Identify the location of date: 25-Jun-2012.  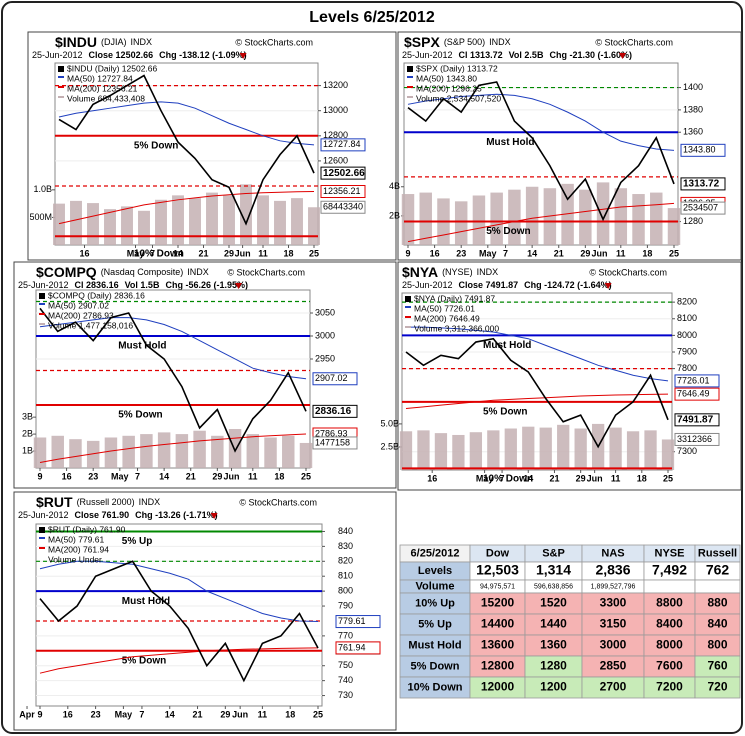
(43, 285).